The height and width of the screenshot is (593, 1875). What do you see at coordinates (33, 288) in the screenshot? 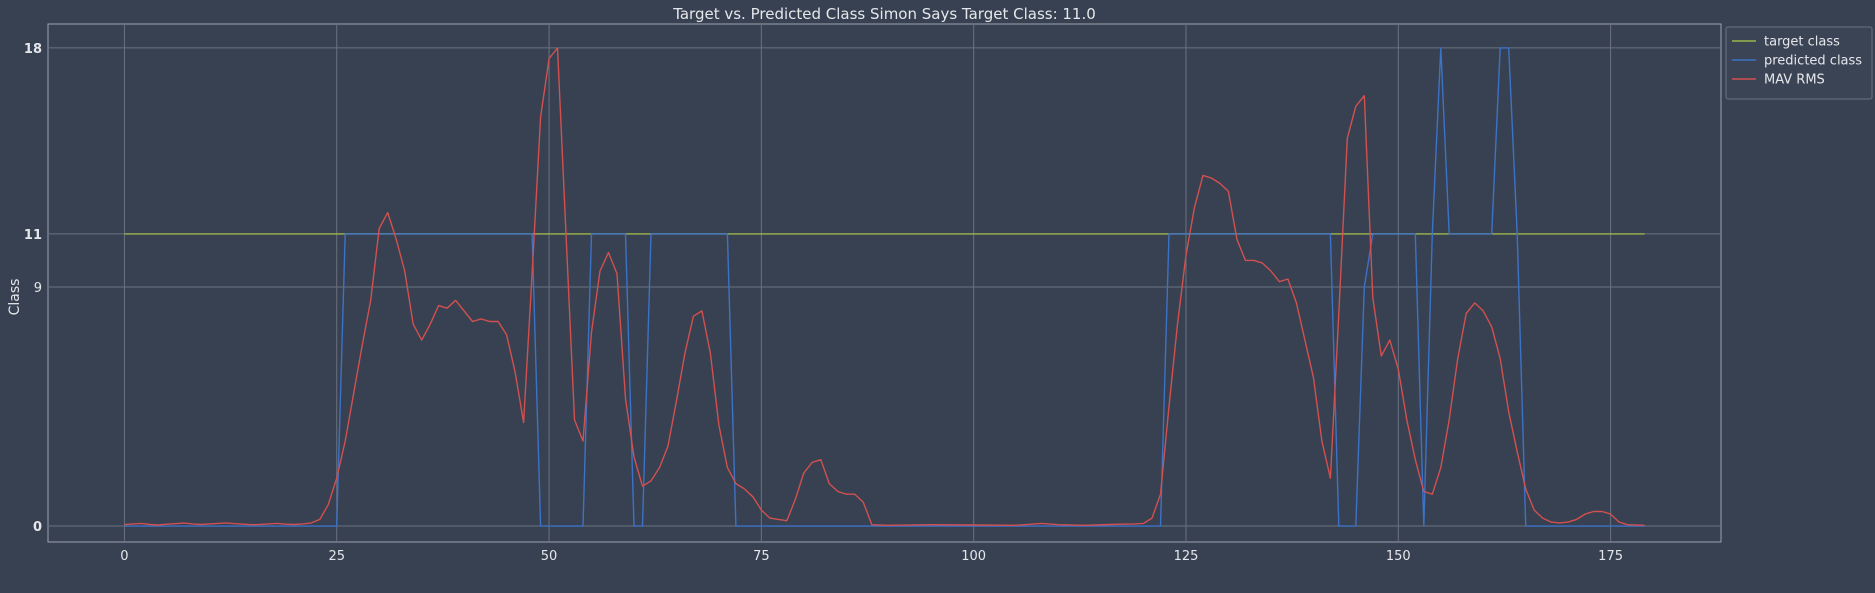
I see `y-tick-labels: 0 9 11 18` at bounding box center [33, 288].